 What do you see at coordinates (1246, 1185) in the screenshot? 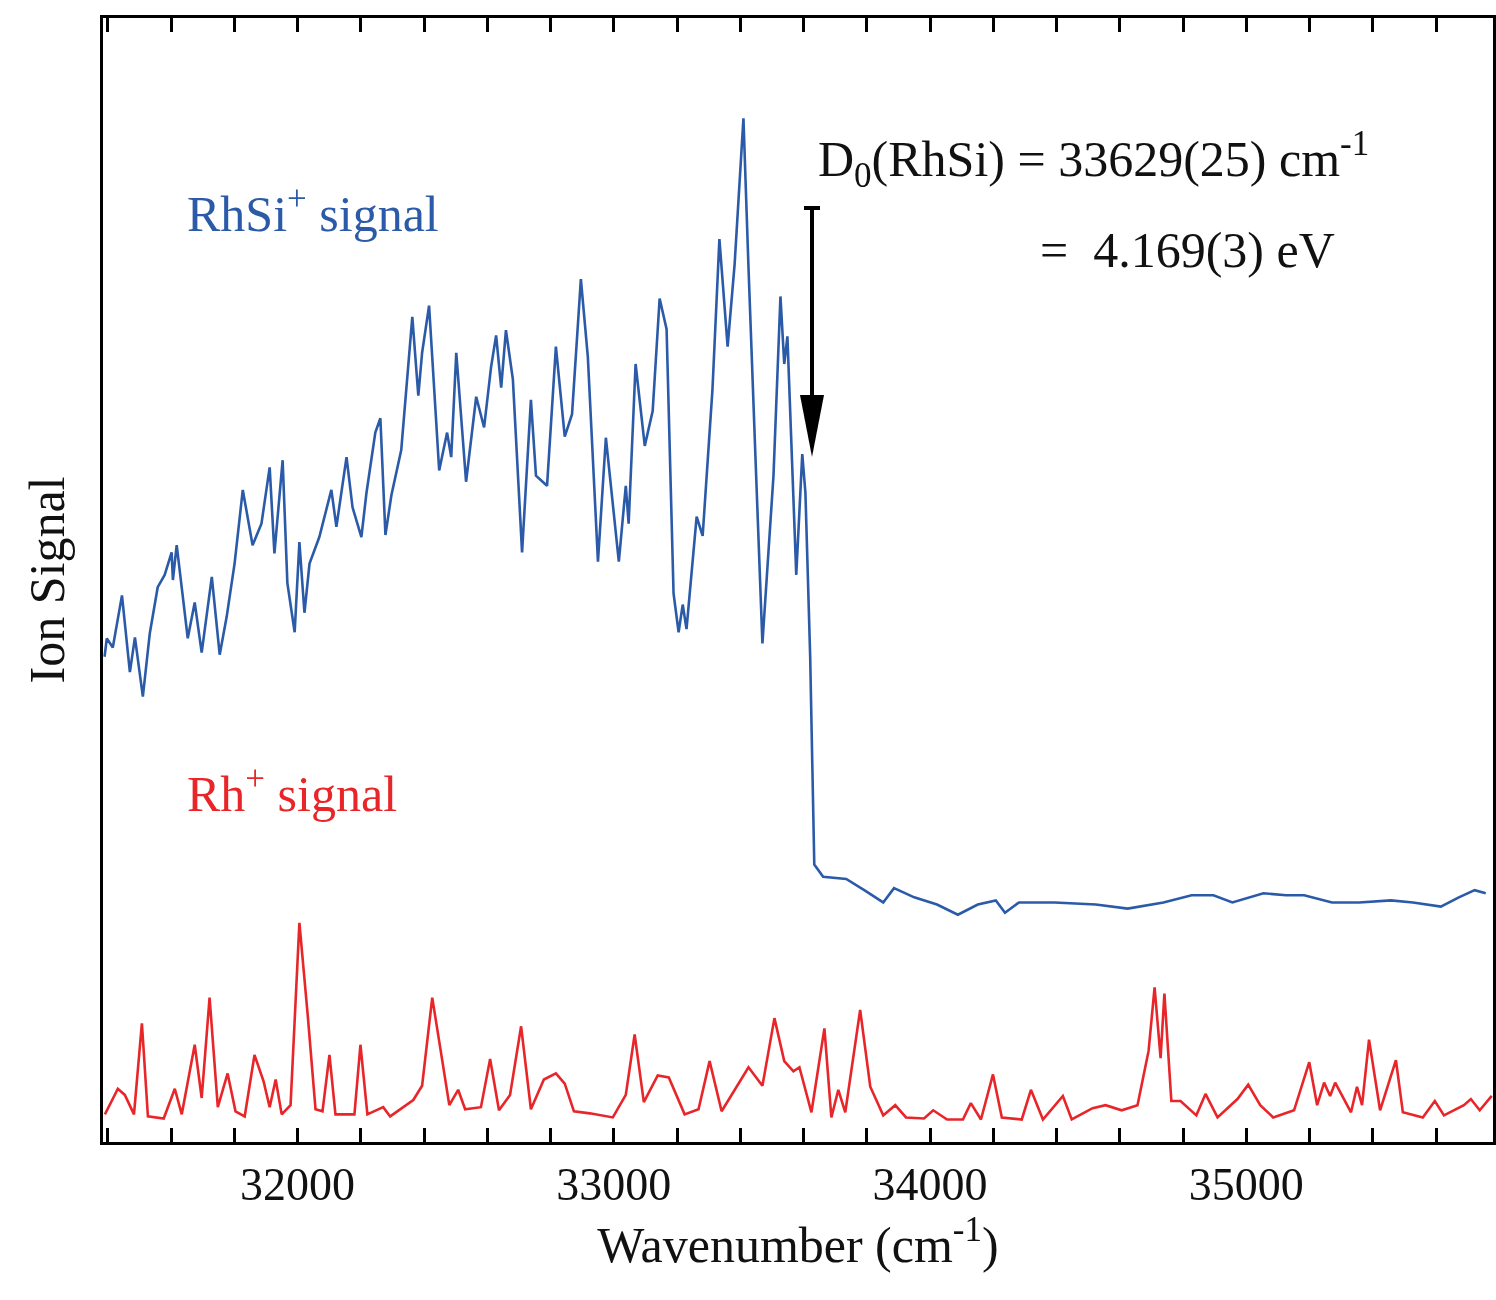
I see `x-tick-label: 35000` at bounding box center [1246, 1185].